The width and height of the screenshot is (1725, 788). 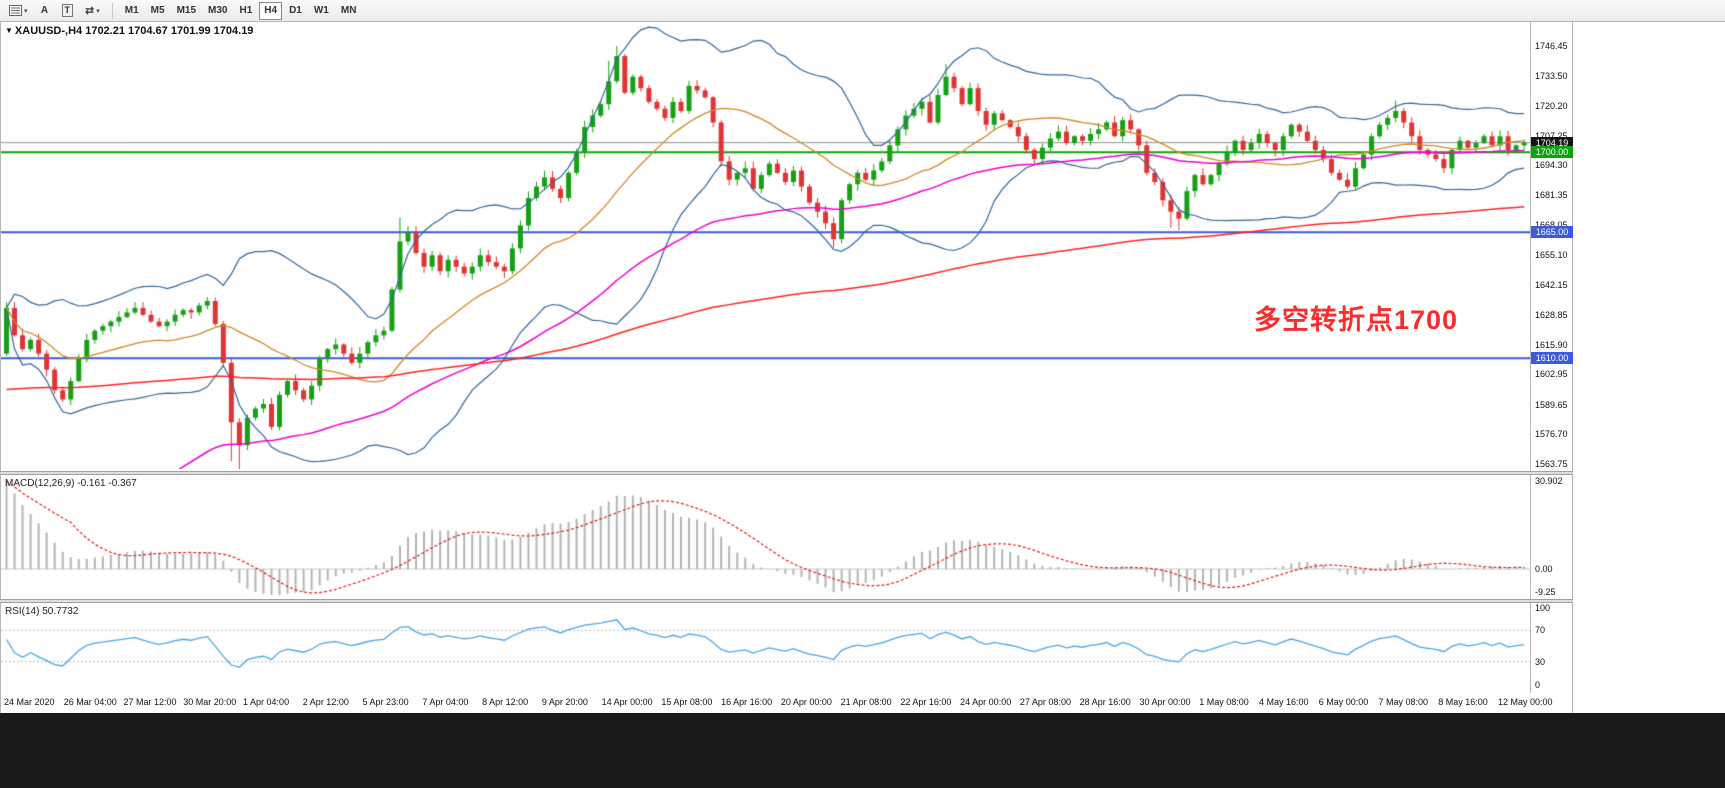 I want to click on rsi-axis-label: 30, so click(x=1540, y=661).